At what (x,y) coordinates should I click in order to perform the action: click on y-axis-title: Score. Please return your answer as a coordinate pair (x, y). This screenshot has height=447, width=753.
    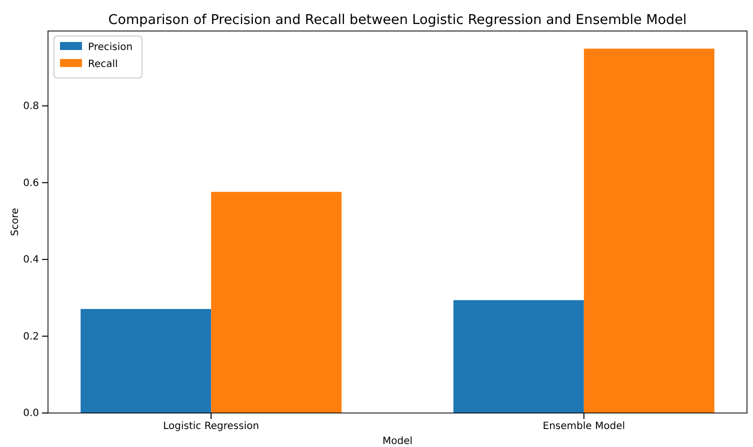
    Looking at the image, I should click on (15, 222).